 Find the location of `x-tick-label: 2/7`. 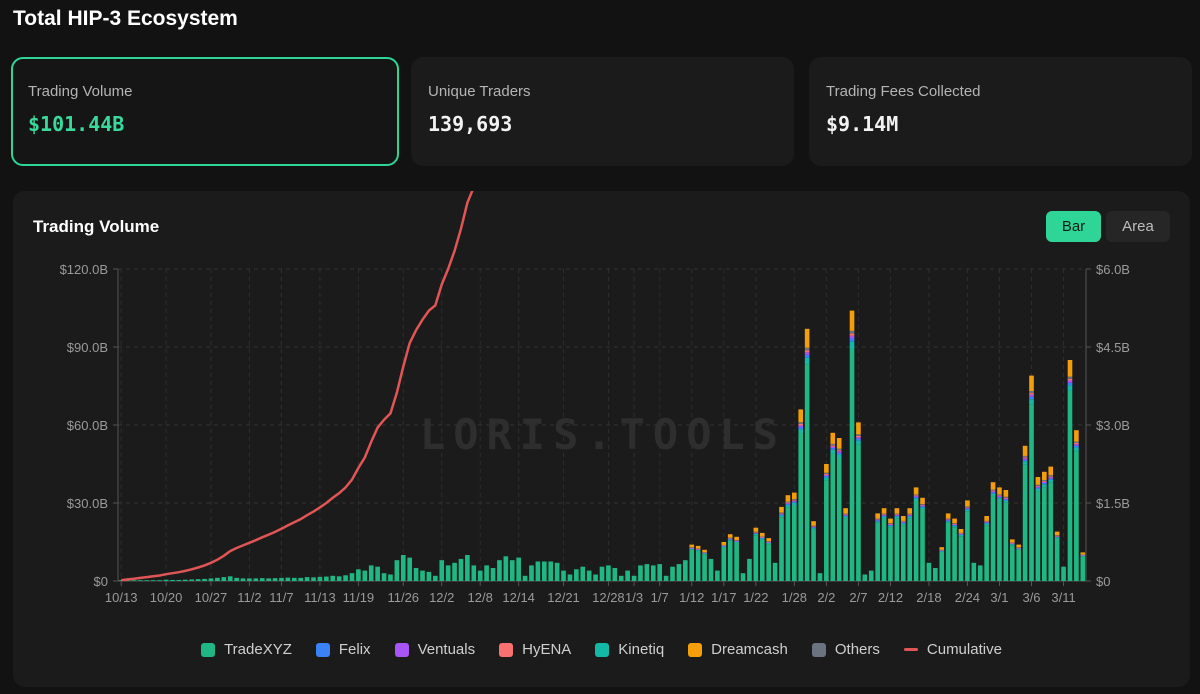

x-tick-label: 2/7 is located at coordinates (858, 597).